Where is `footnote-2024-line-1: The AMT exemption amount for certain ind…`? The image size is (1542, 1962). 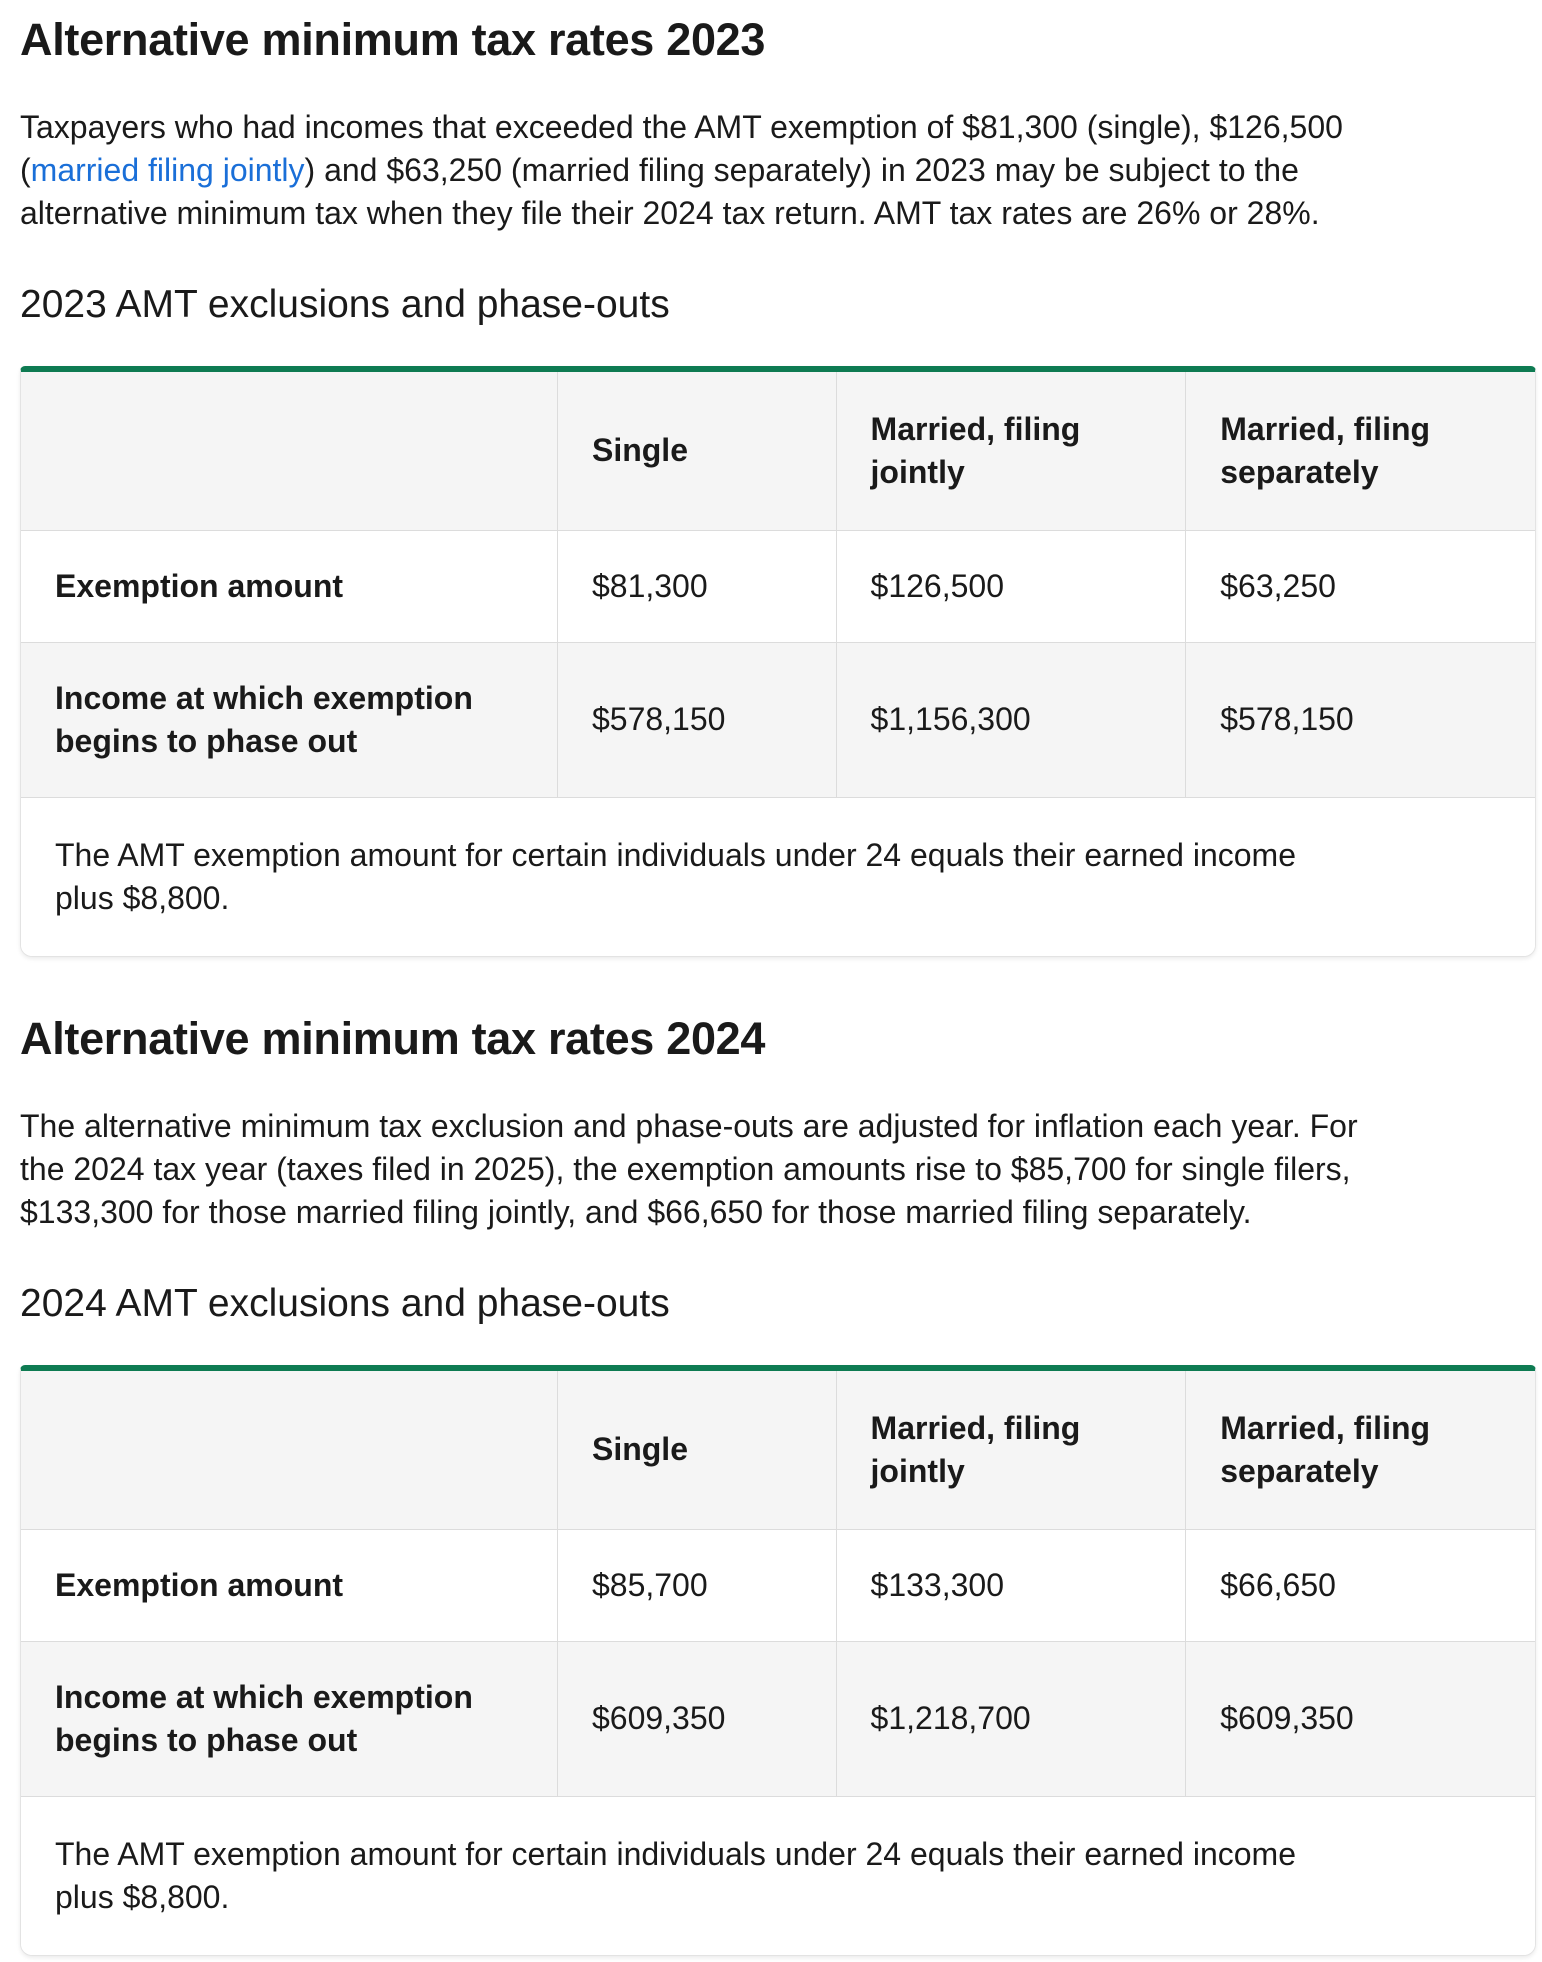
footnote-2024-line-1: The AMT exemption amount for certain ind… is located at coordinates (675, 1853).